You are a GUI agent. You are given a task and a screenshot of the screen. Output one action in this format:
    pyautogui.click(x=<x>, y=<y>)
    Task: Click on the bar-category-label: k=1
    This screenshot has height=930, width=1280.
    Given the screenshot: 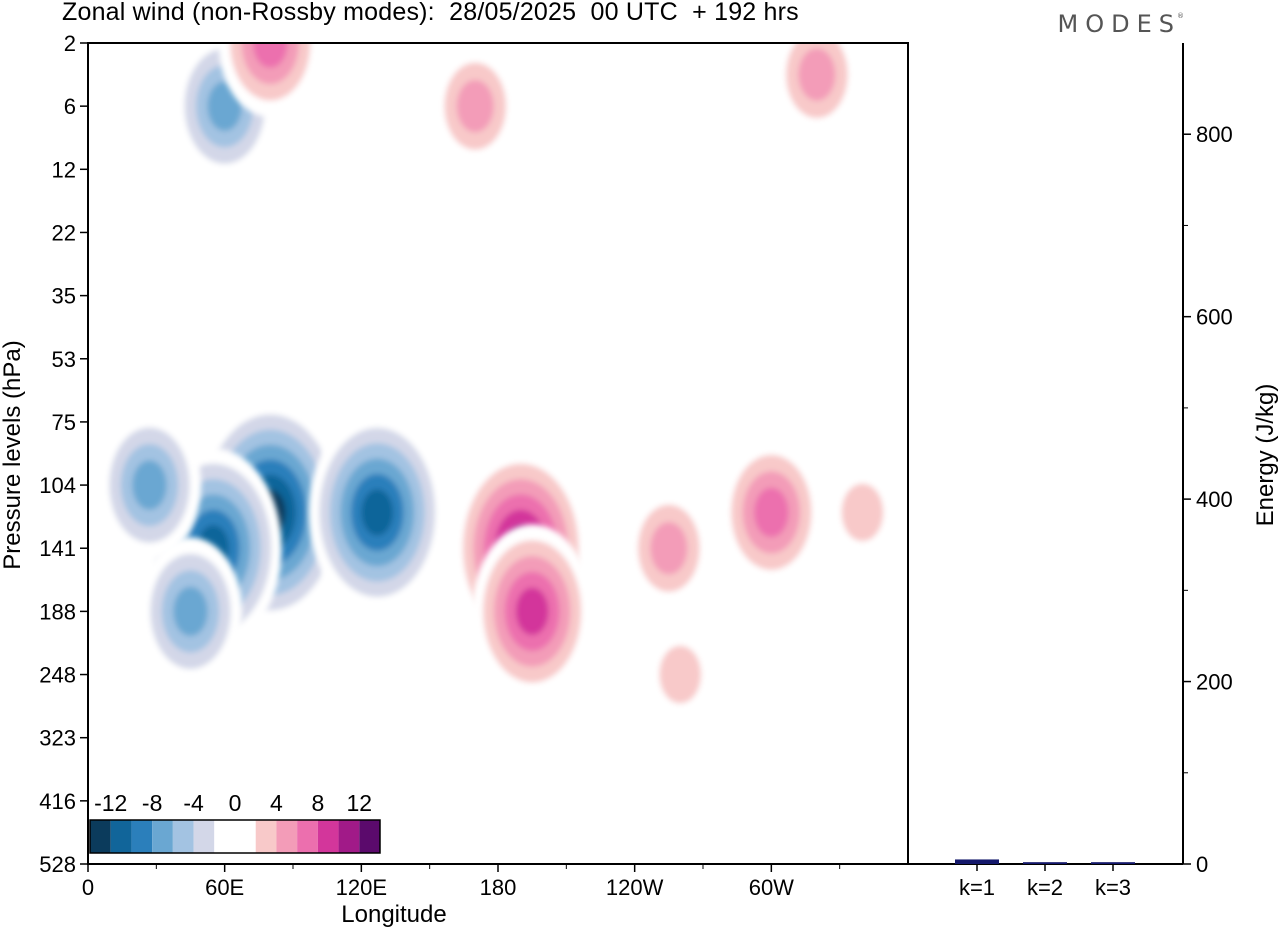 What is the action you would take?
    pyautogui.click(x=977, y=887)
    